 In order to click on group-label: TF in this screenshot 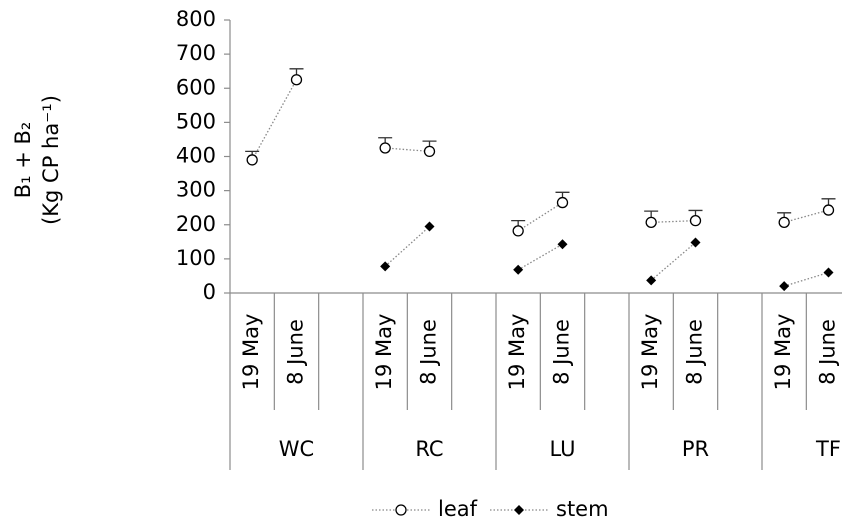, I will do `click(828, 449)`.